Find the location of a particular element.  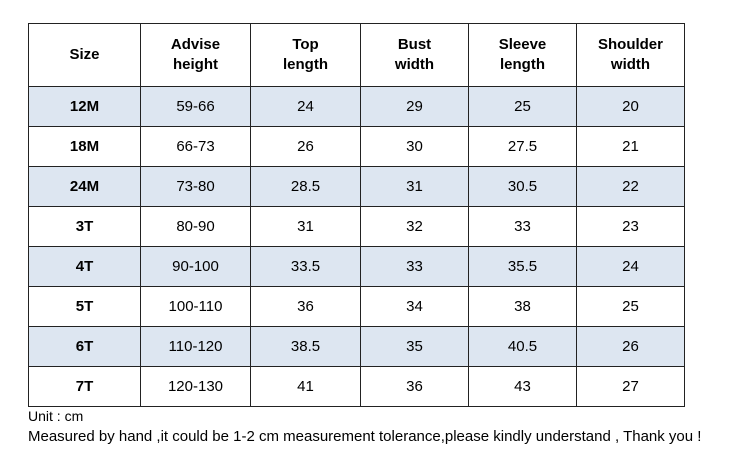

table-row: 4T 90-100 33.5 33 35.5 24 is located at coordinates (356, 266).